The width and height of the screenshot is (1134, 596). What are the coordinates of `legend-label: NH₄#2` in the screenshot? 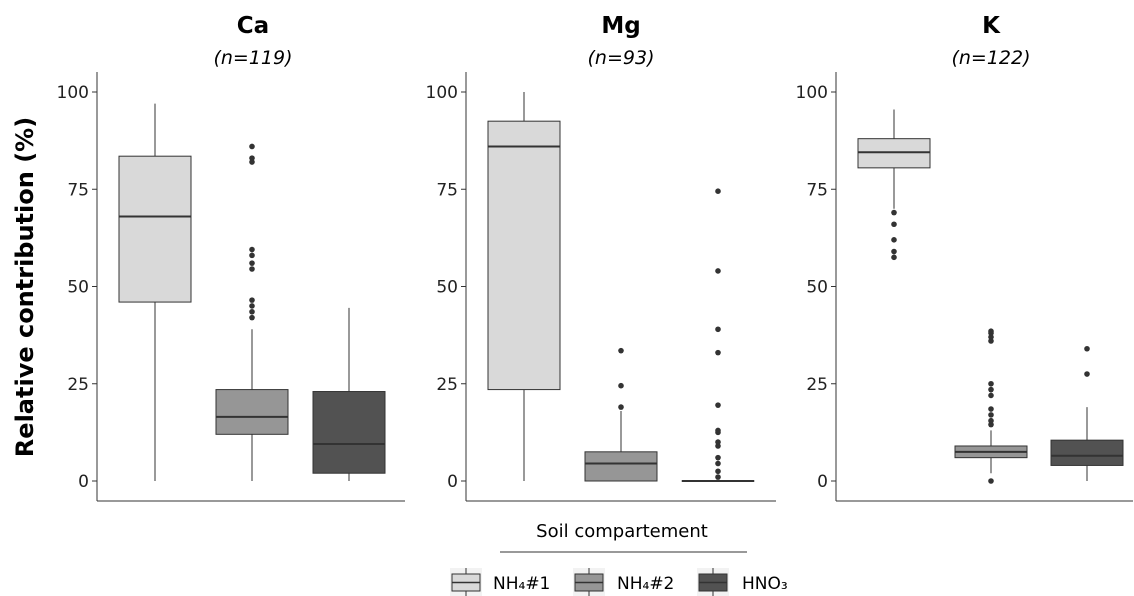 It's located at (645, 584).